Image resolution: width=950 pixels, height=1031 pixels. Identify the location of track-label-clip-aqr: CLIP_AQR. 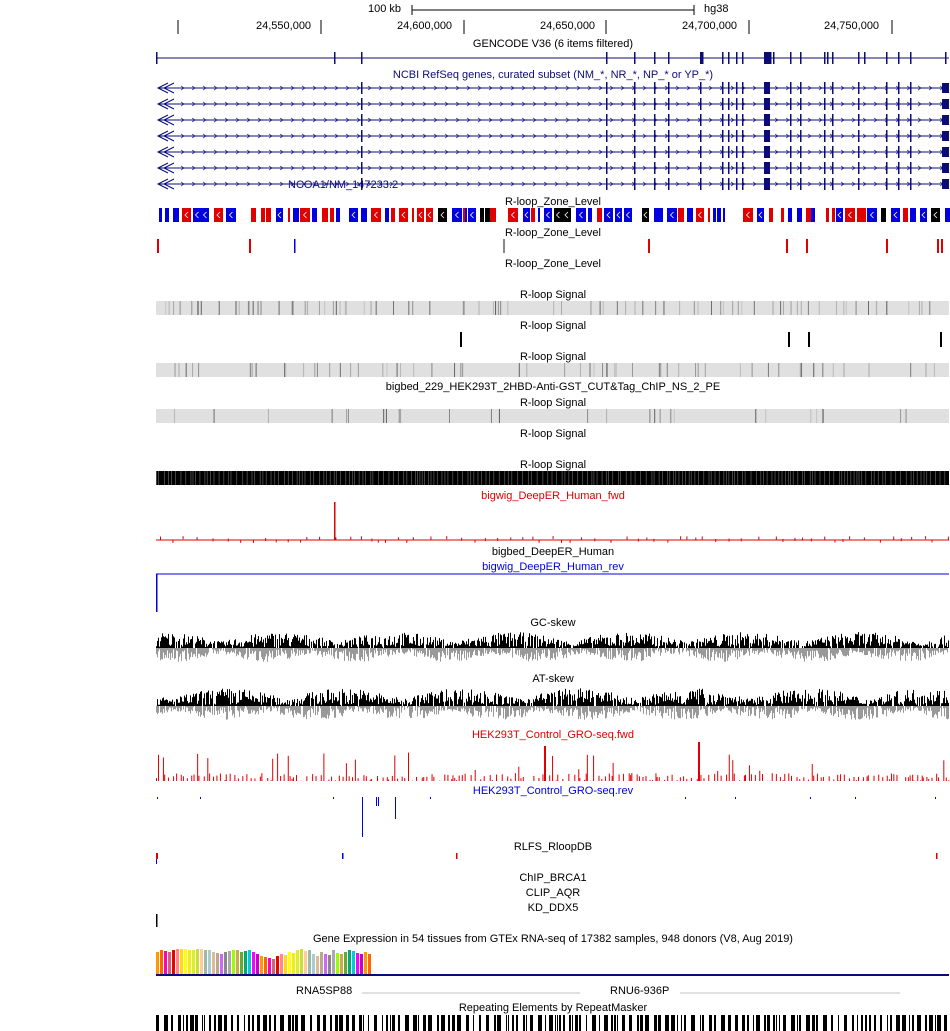
(553, 893).